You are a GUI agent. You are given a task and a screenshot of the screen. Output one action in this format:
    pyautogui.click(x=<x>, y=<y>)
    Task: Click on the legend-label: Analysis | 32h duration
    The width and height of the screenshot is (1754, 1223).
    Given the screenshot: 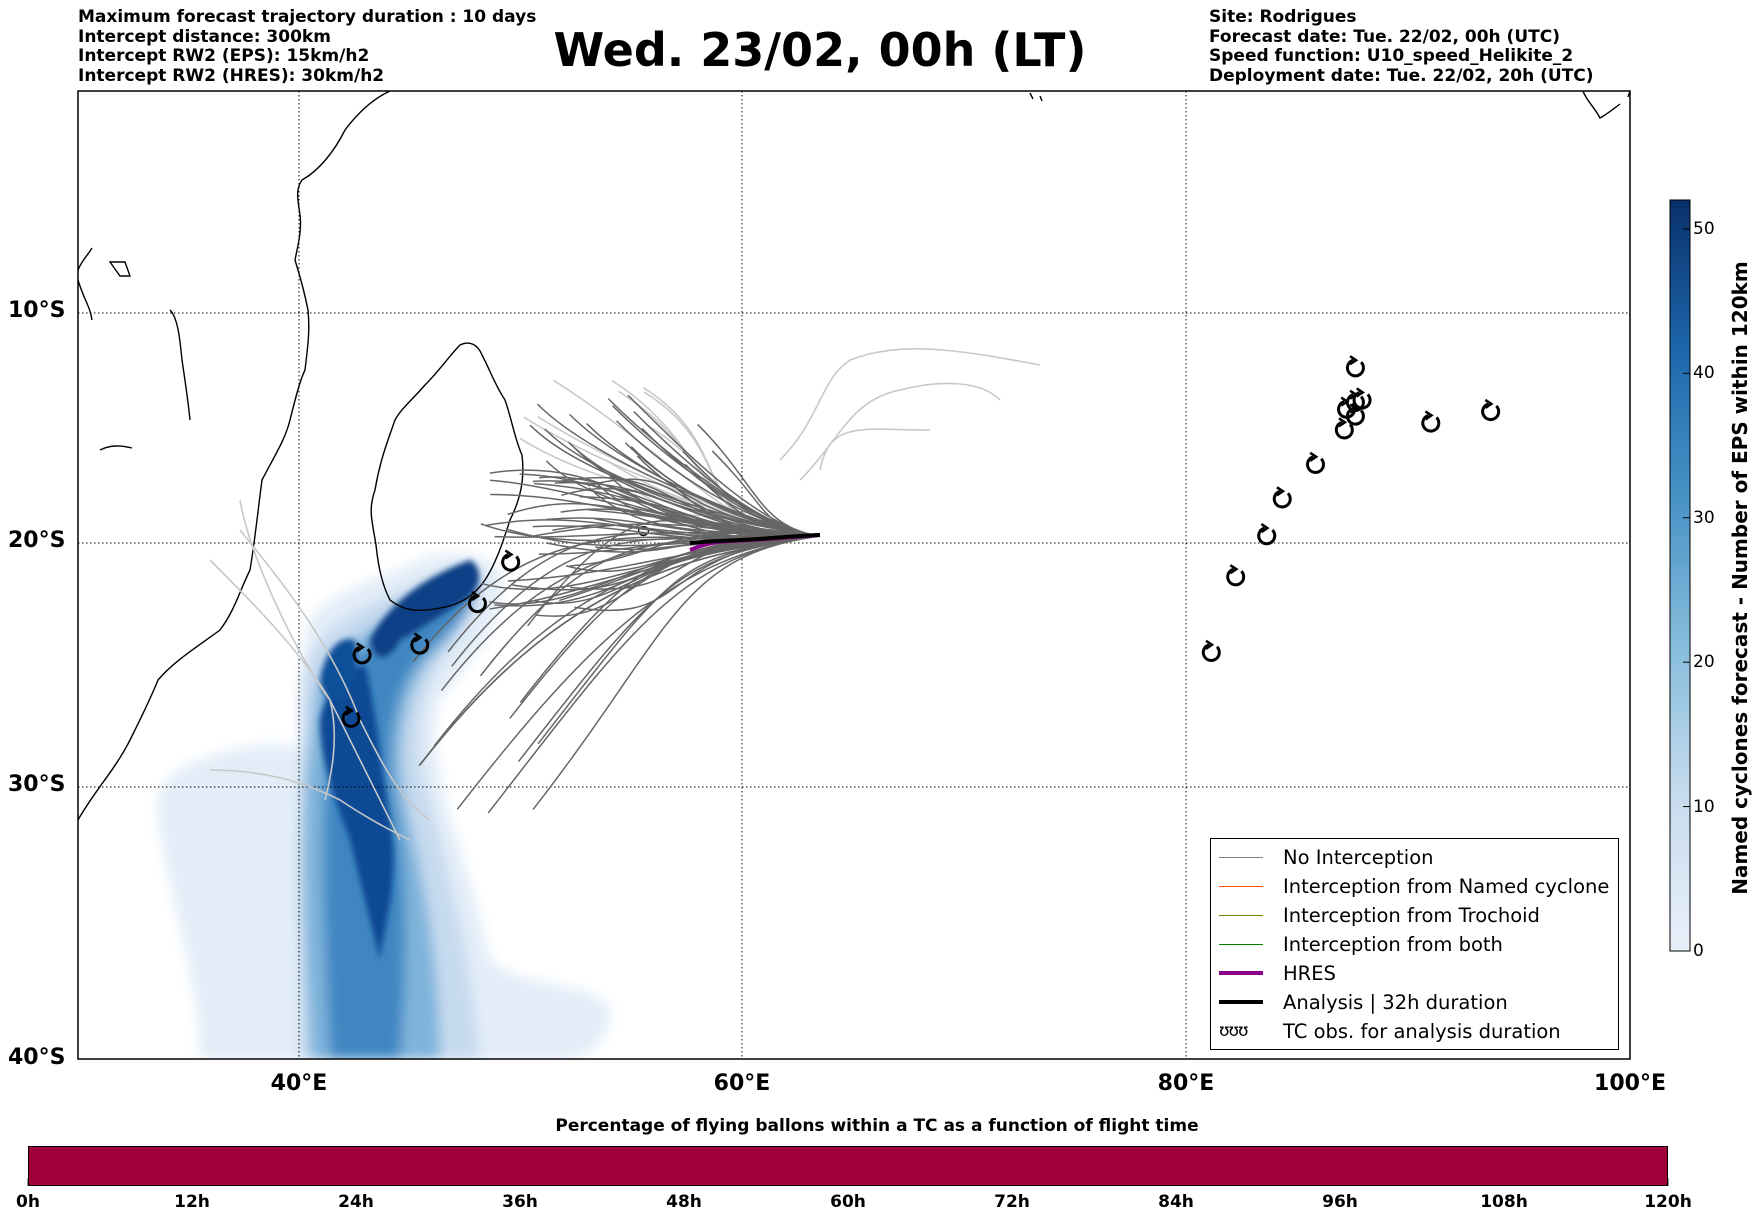 What is the action you would take?
    pyautogui.click(x=1395, y=1002)
    